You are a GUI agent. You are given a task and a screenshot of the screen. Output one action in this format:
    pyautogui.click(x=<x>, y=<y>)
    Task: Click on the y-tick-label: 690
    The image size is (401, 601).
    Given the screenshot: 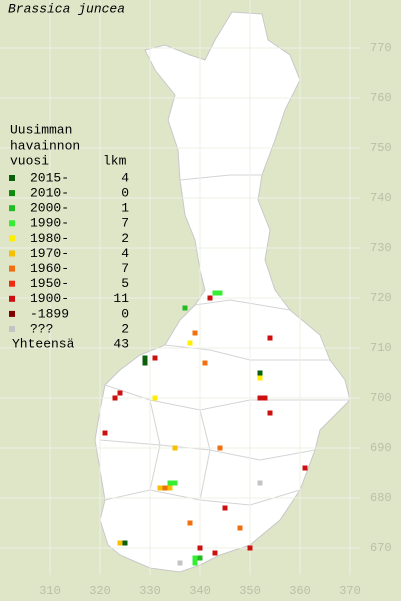 What is the action you would take?
    pyautogui.click(x=381, y=448)
    